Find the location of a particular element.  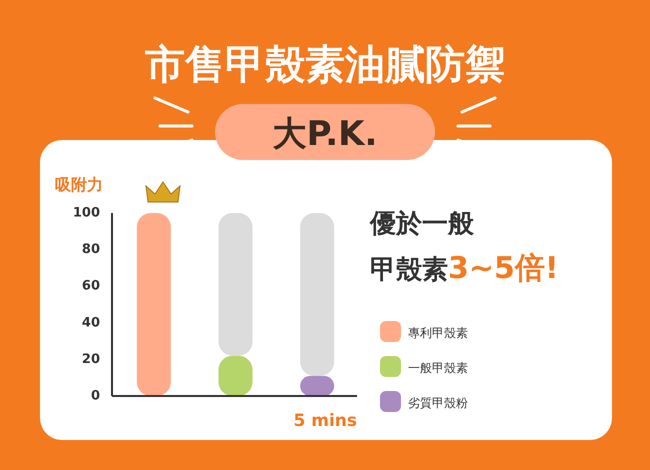

legend-label: 一般甲殼素 is located at coordinates (438, 368).